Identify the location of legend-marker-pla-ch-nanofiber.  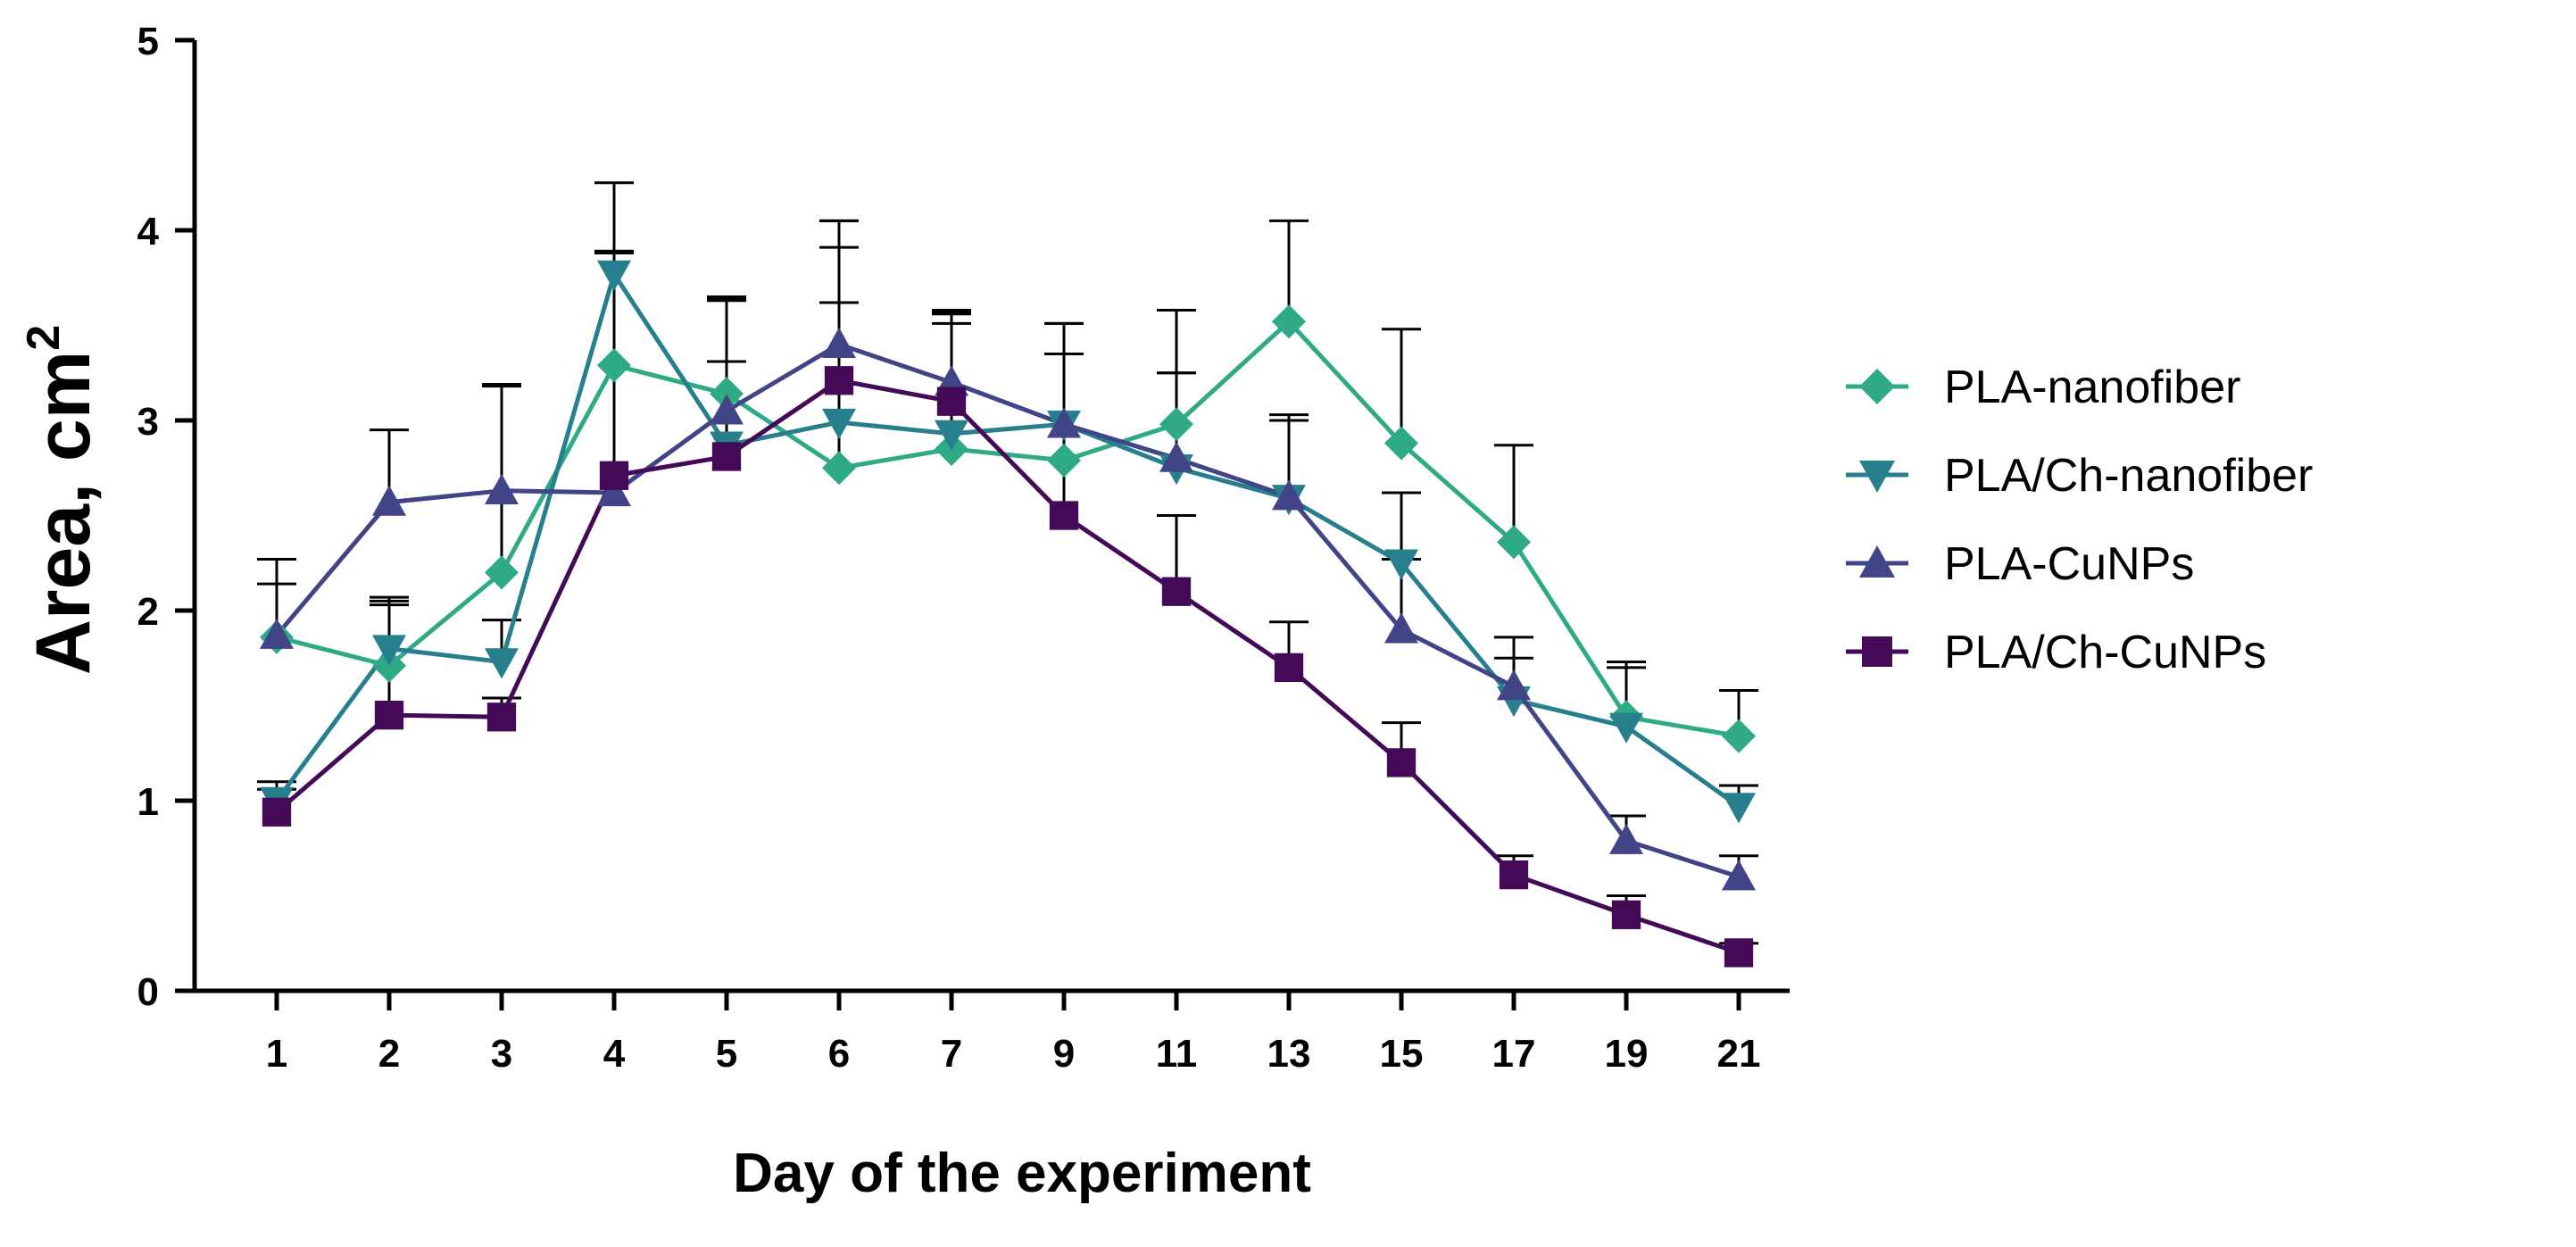
(1877, 477).